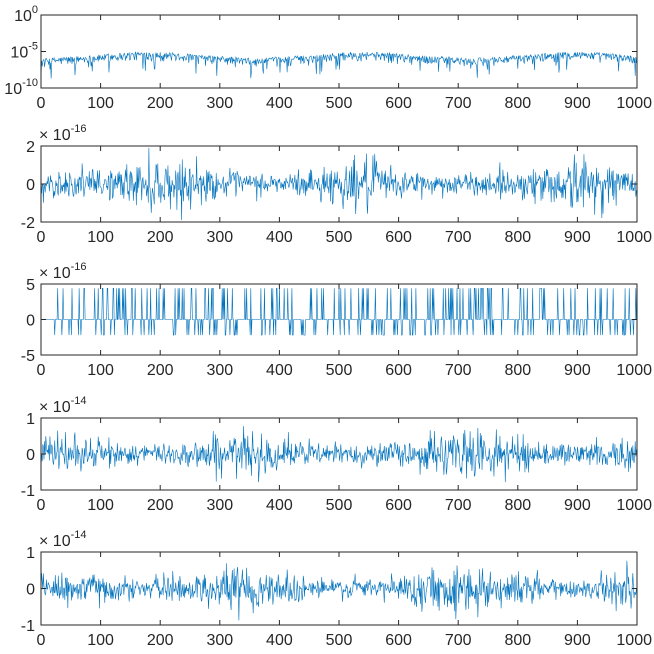  Describe the element at coordinates (33, 47) in the screenshot. I see `y-tick-label-exponent: -5` at that location.